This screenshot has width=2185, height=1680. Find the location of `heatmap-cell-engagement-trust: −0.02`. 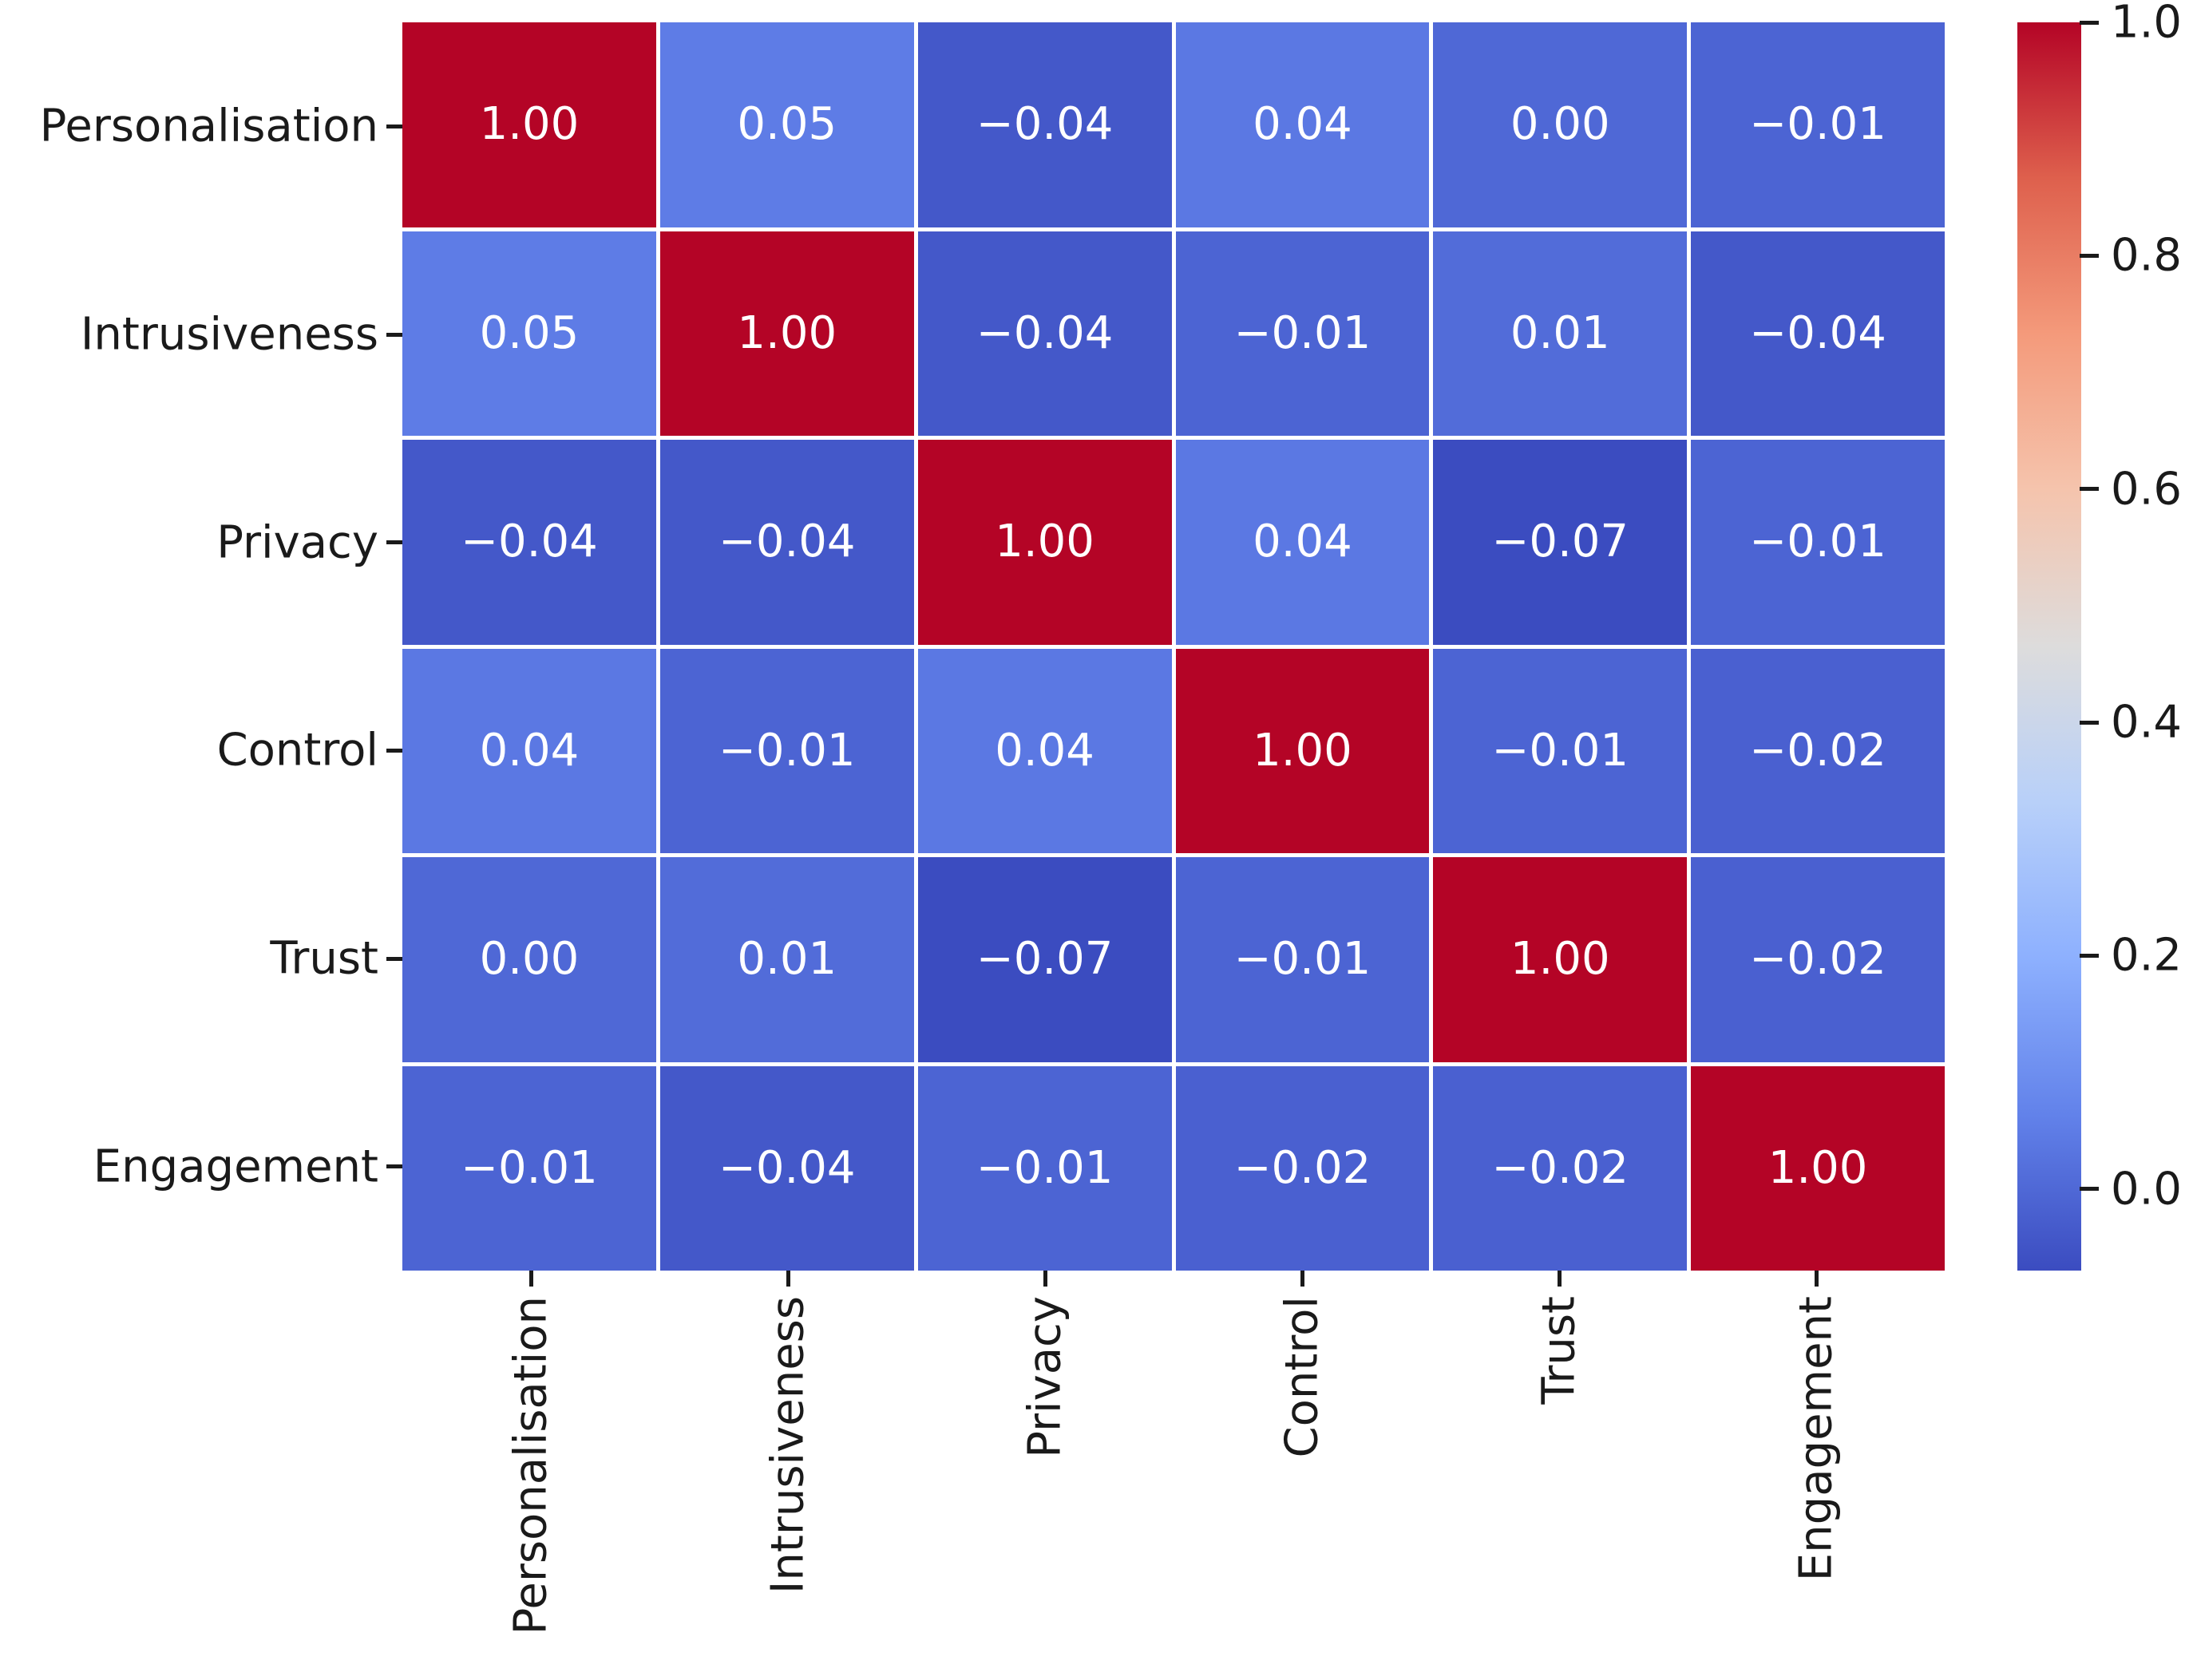

heatmap-cell-engagement-trust: −0.02 is located at coordinates (1560, 1168).